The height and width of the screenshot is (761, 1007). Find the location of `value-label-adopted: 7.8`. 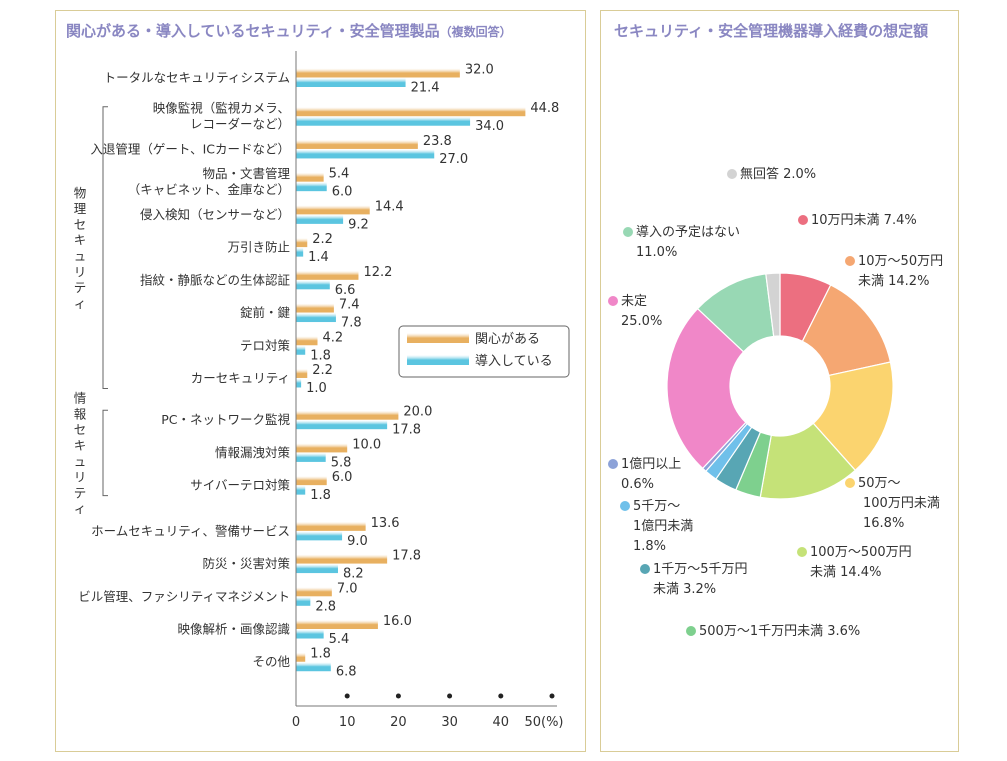

value-label-adopted: 7.8 is located at coordinates (351, 323).